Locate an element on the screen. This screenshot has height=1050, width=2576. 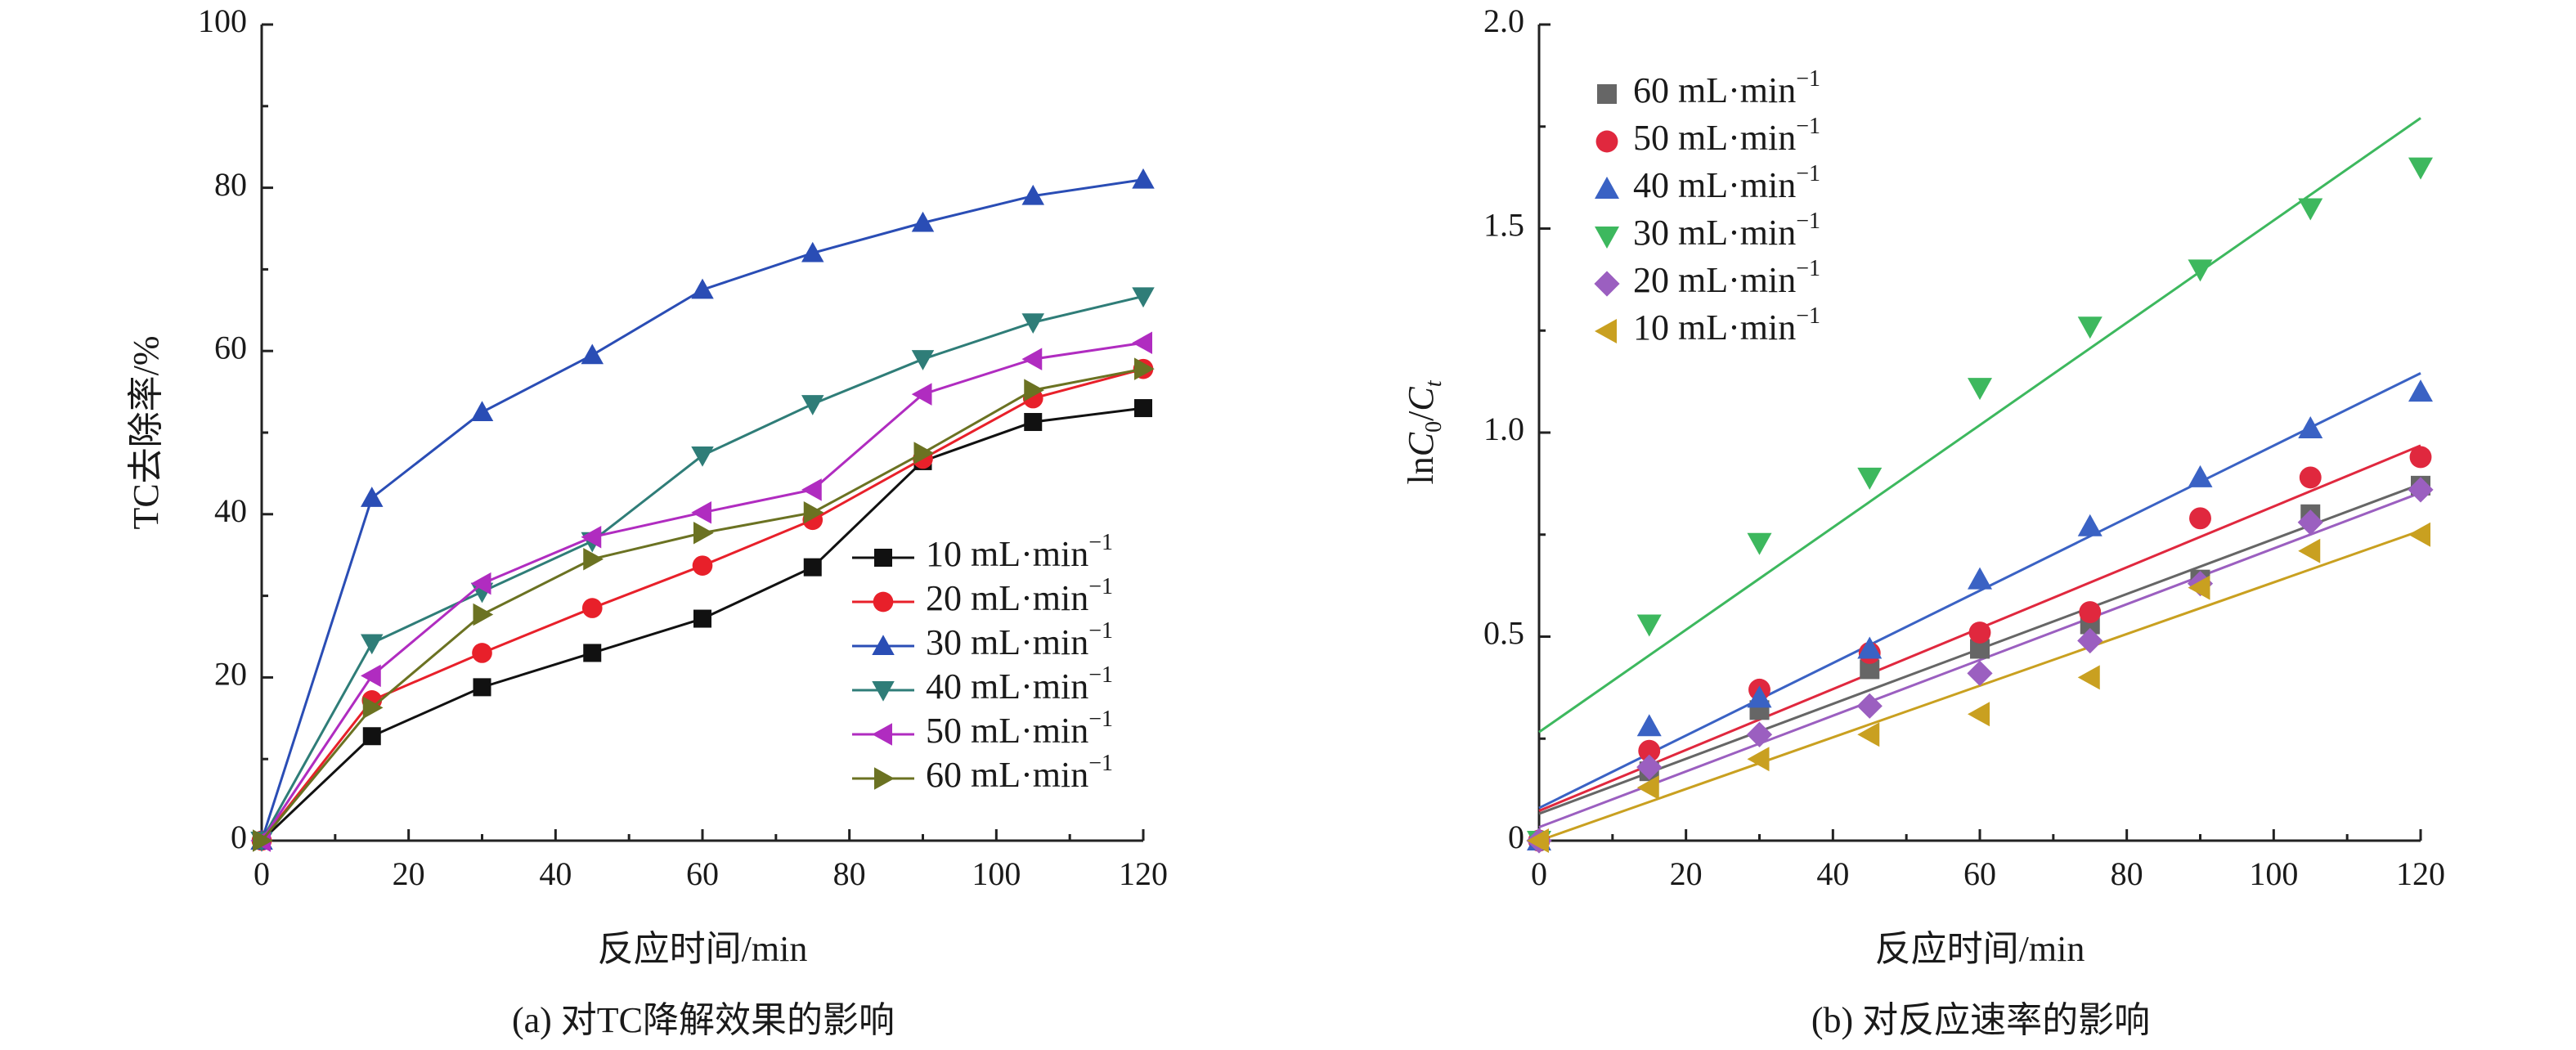
y-tick-label: 0.5 is located at coordinates (1504, 633).